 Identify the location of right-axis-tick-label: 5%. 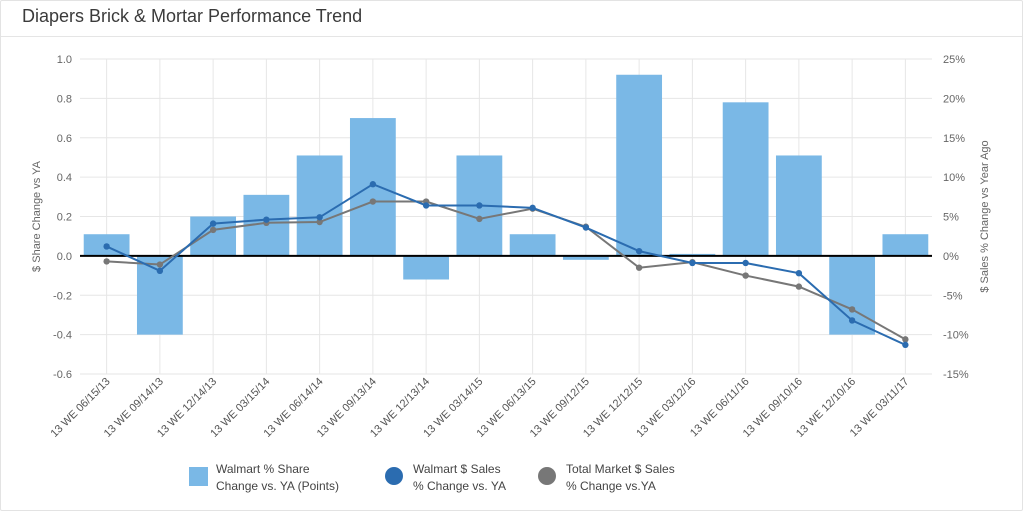
(951, 218).